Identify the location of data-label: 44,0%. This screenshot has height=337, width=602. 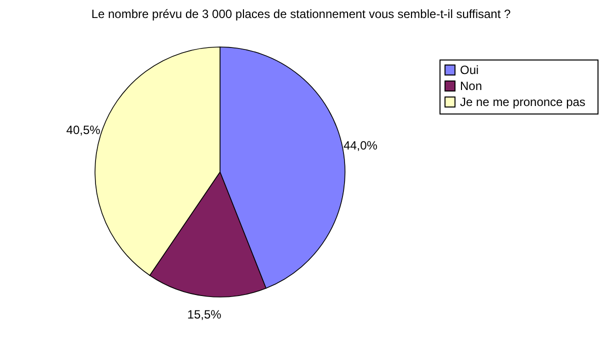
(360, 145).